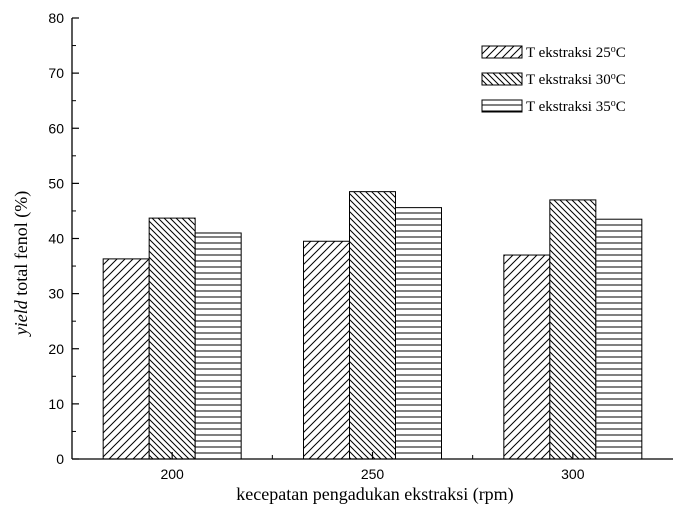 This screenshot has height=508, width=673. What do you see at coordinates (56, 294) in the screenshot?
I see `y-tick-label: 30` at bounding box center [56, 294].